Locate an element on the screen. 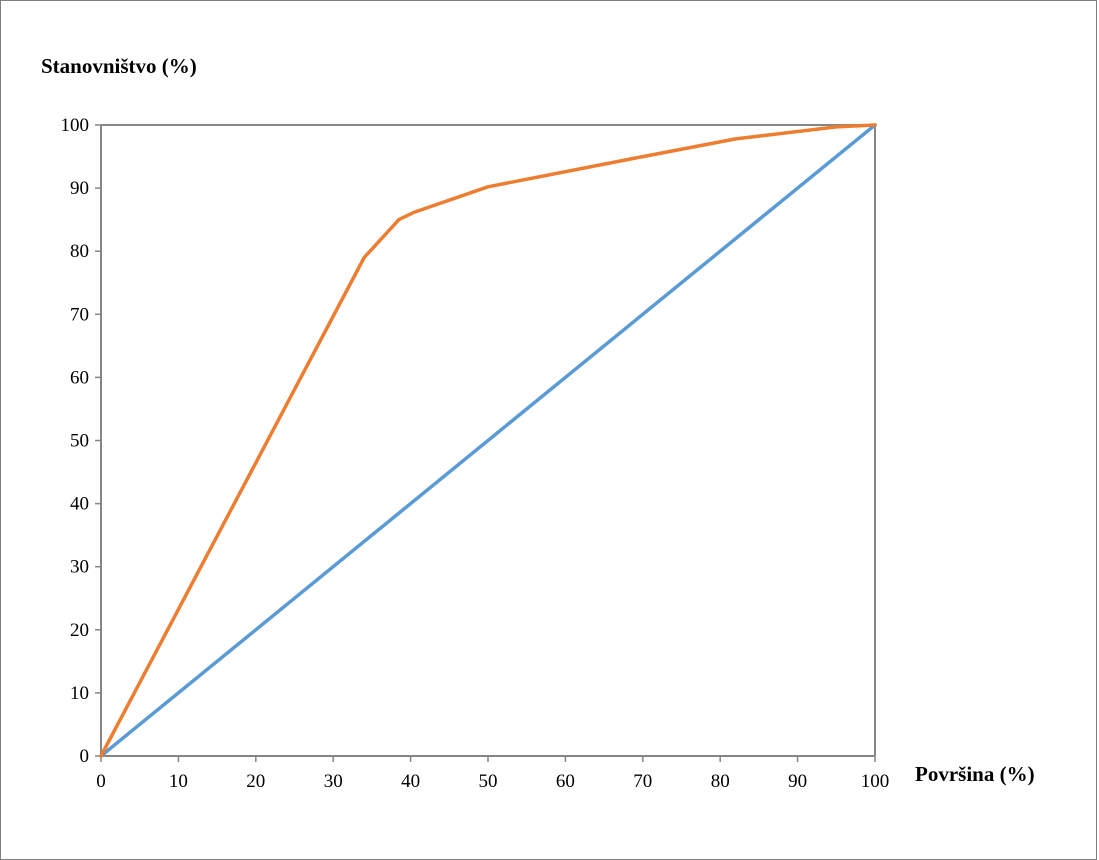  x-tick-label: 30 is located at coordinates (333, 781).